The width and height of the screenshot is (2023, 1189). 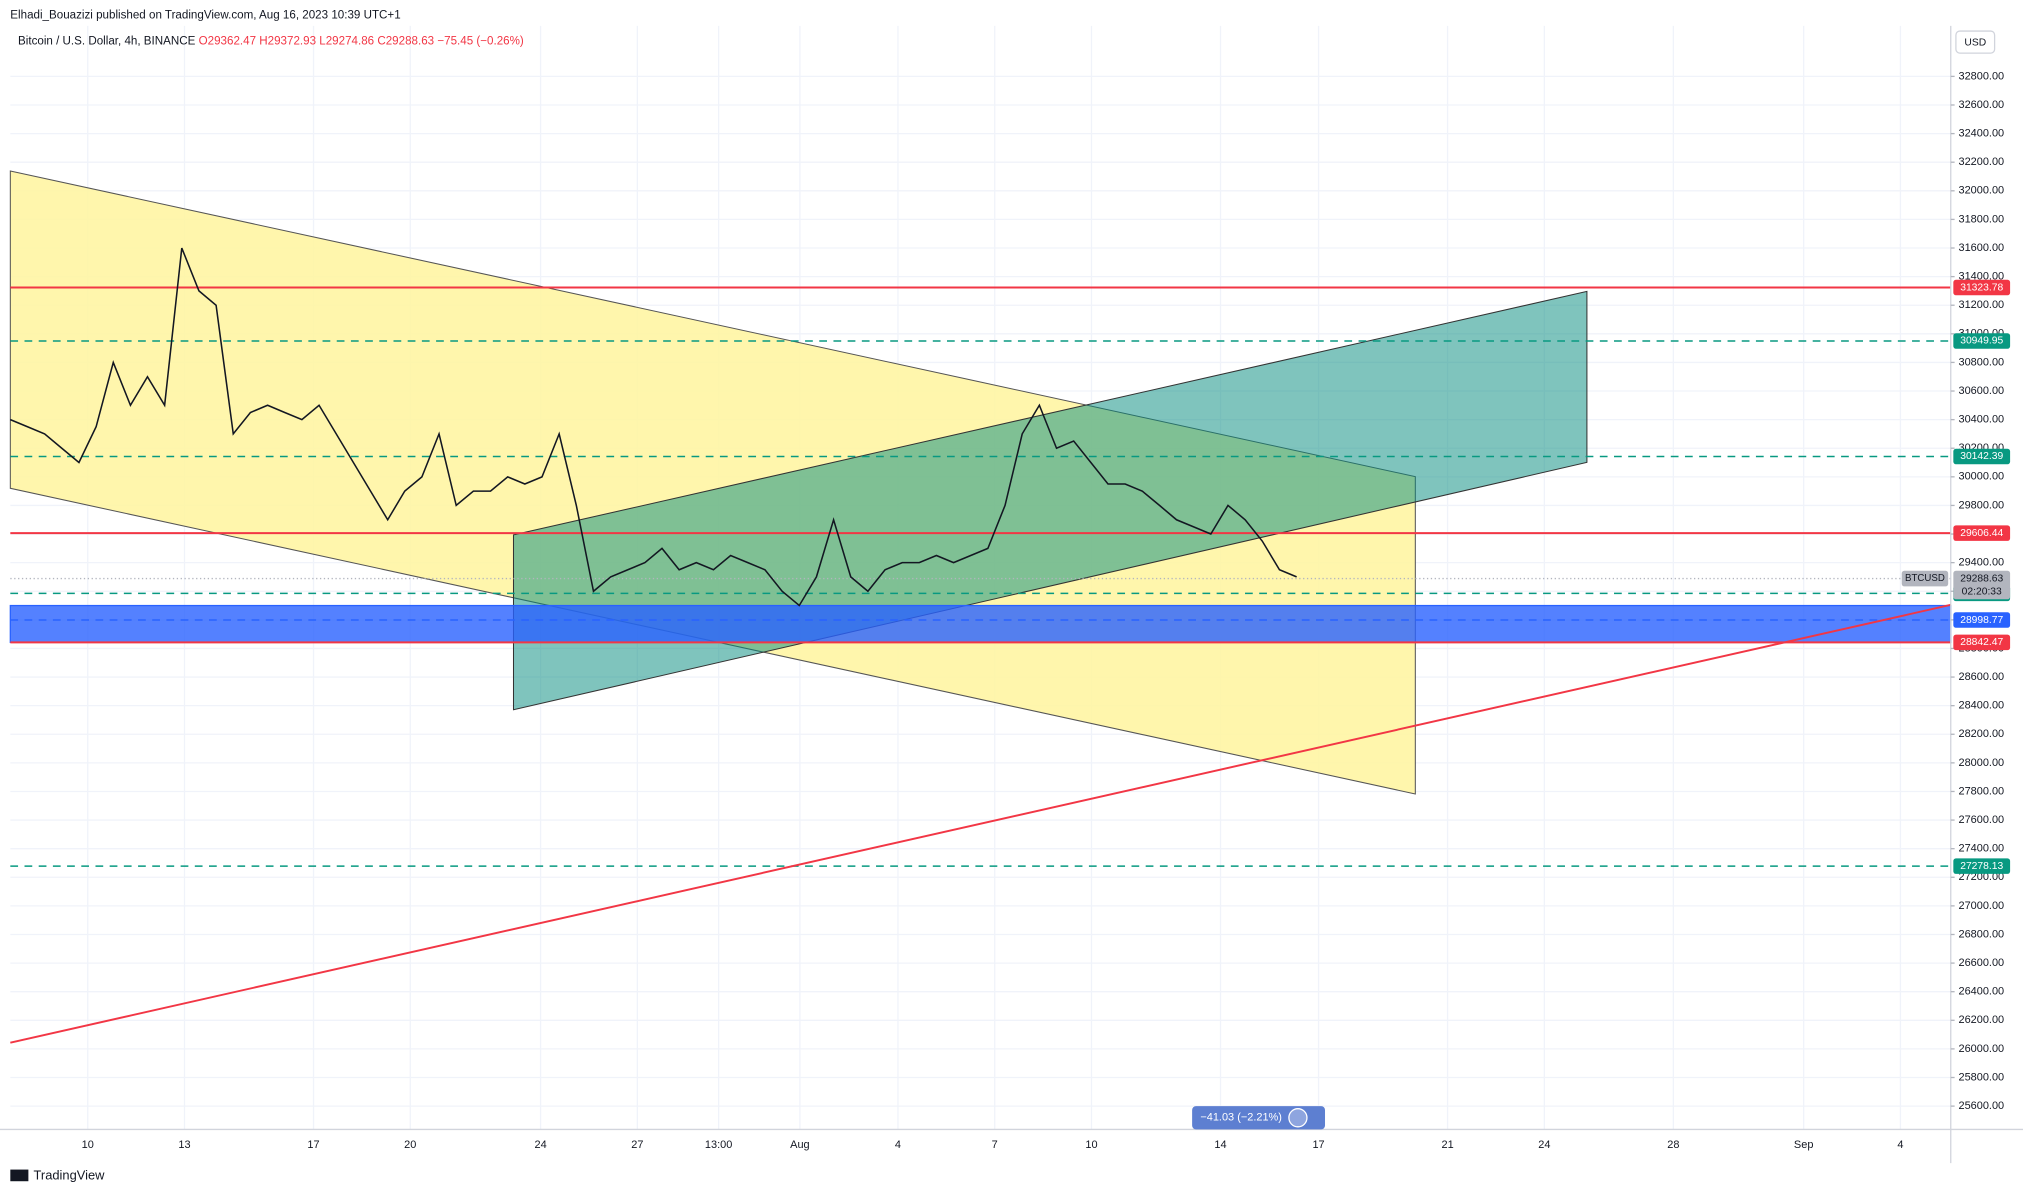 What do you see at coordinates (1981, 963) in the screenshot?
I see `y-tick-label: 26600.00` at bounding box center [1981, 963].